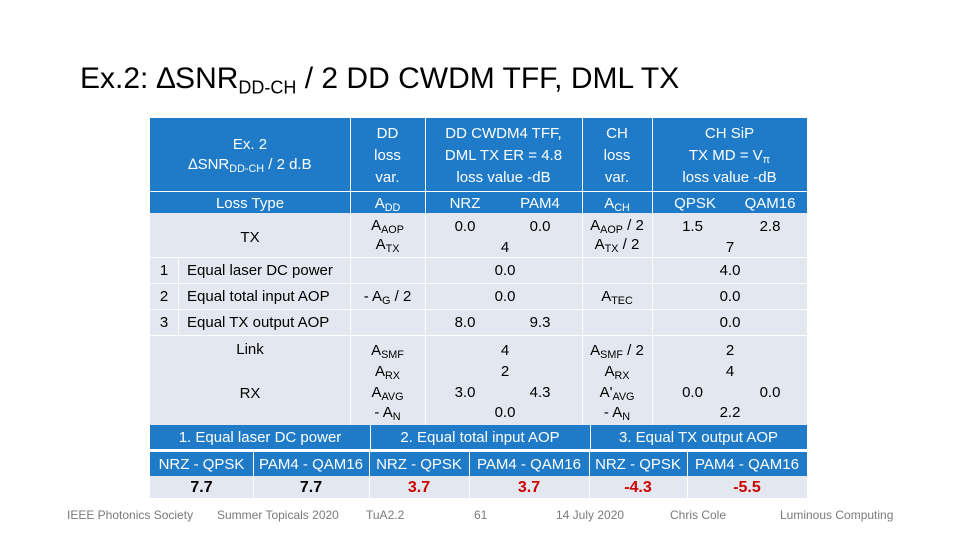  Describe the element at coordinates (478, 487) in the screenshot. I see `results-band` at that location.